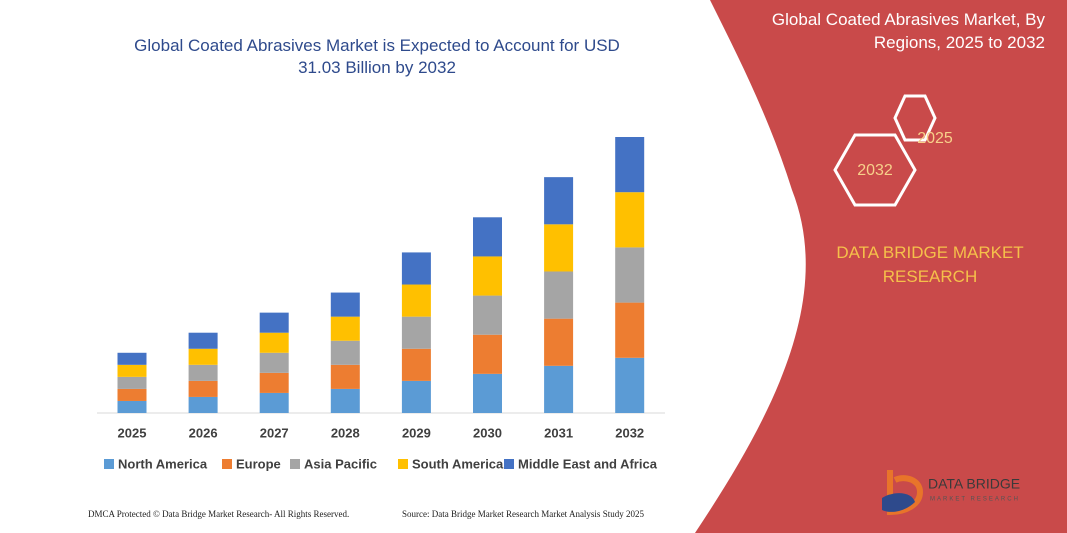 The height and width of the screenshot is (533, 1067). Describe the element at coordinates (163, 463) in the screenshot. I see `legend-label: North America` at that location.